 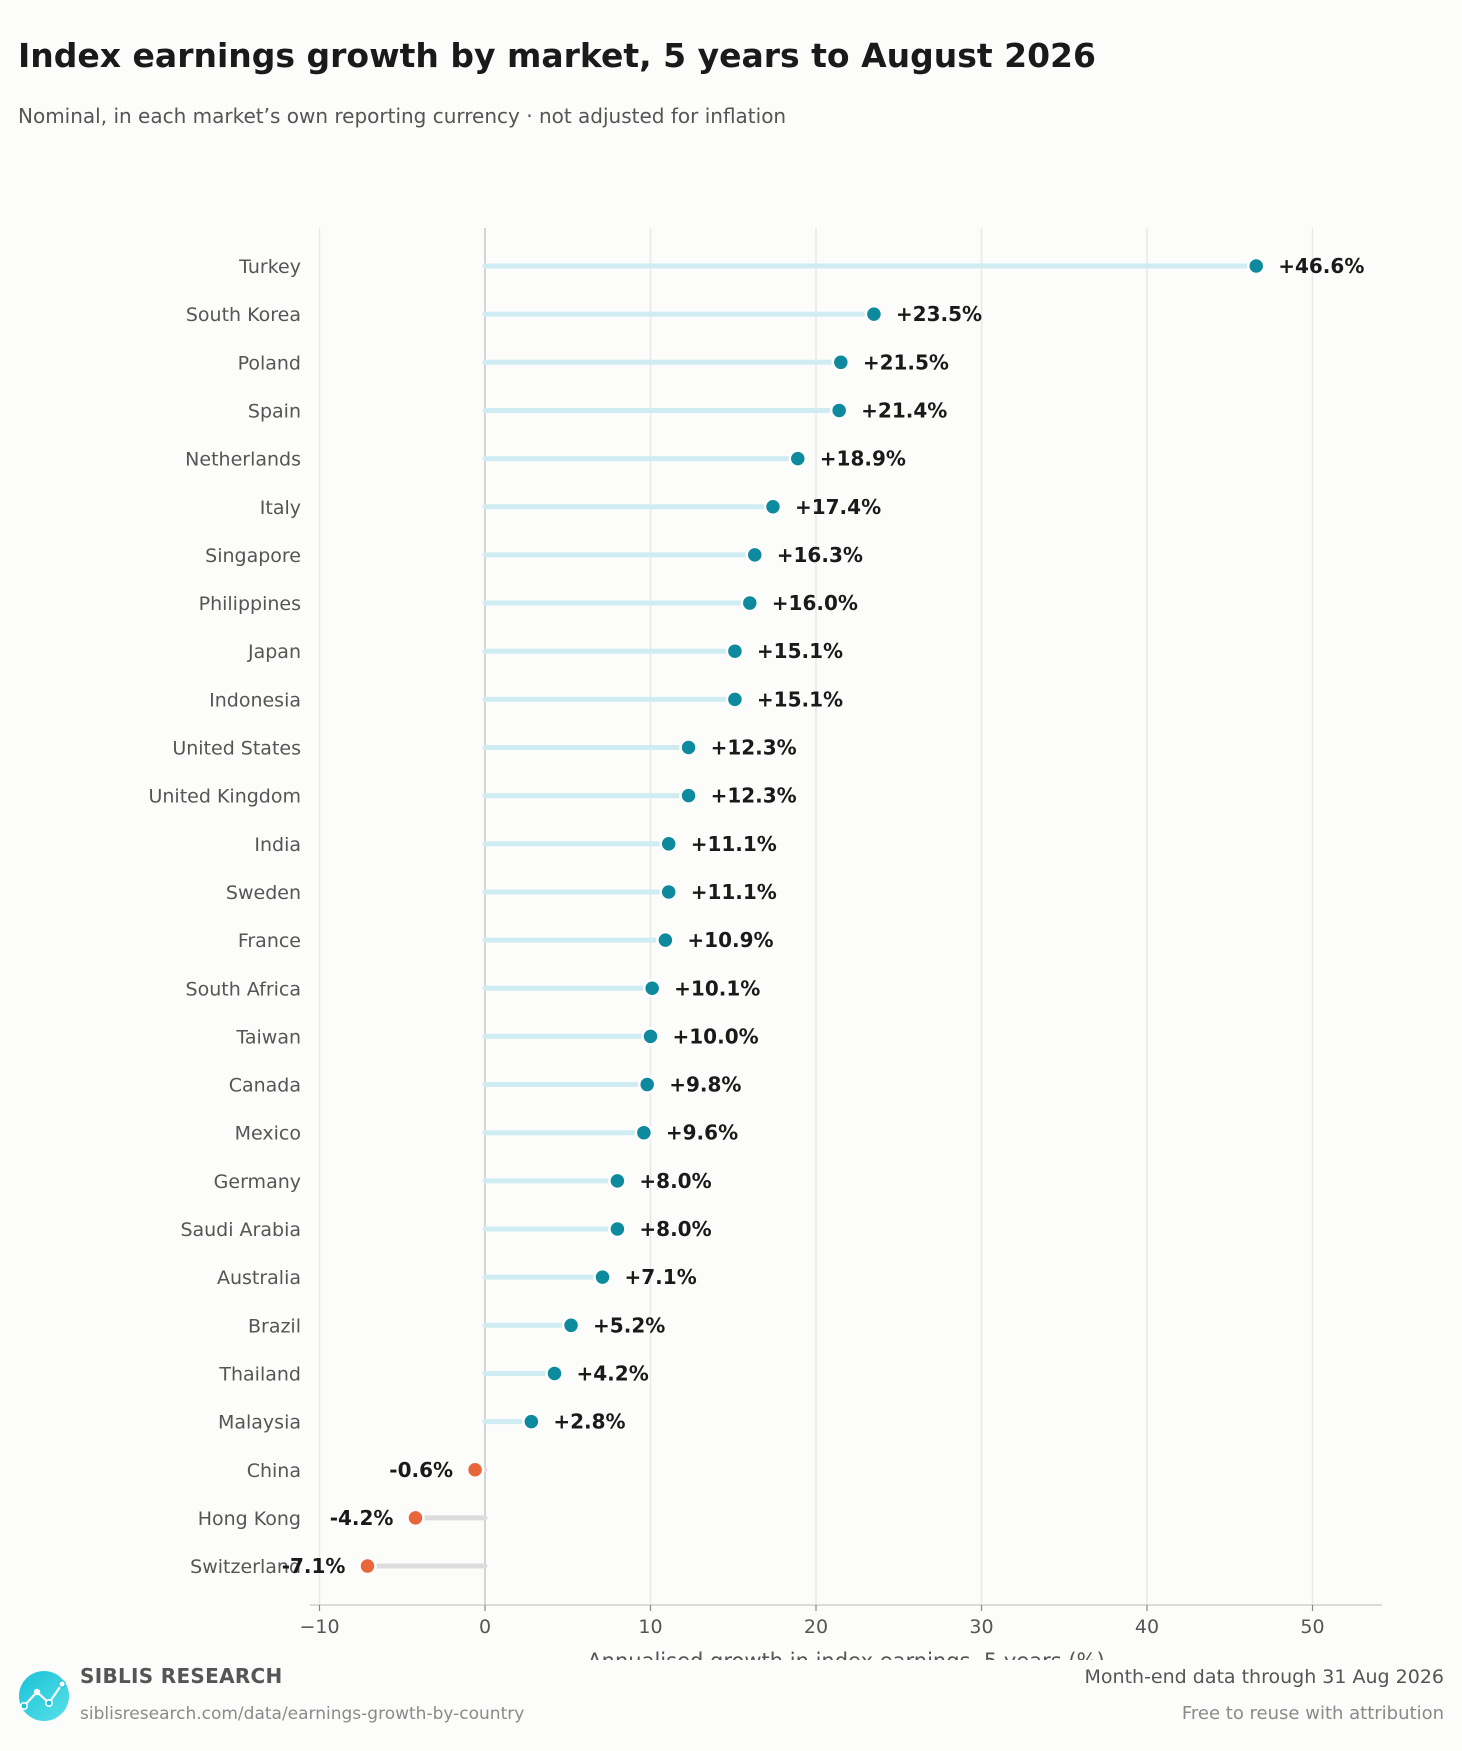 What do you see at coordinates (274, 411) in the screenshot?
I see `category-label: Spain` at bounding box center [274, 411].